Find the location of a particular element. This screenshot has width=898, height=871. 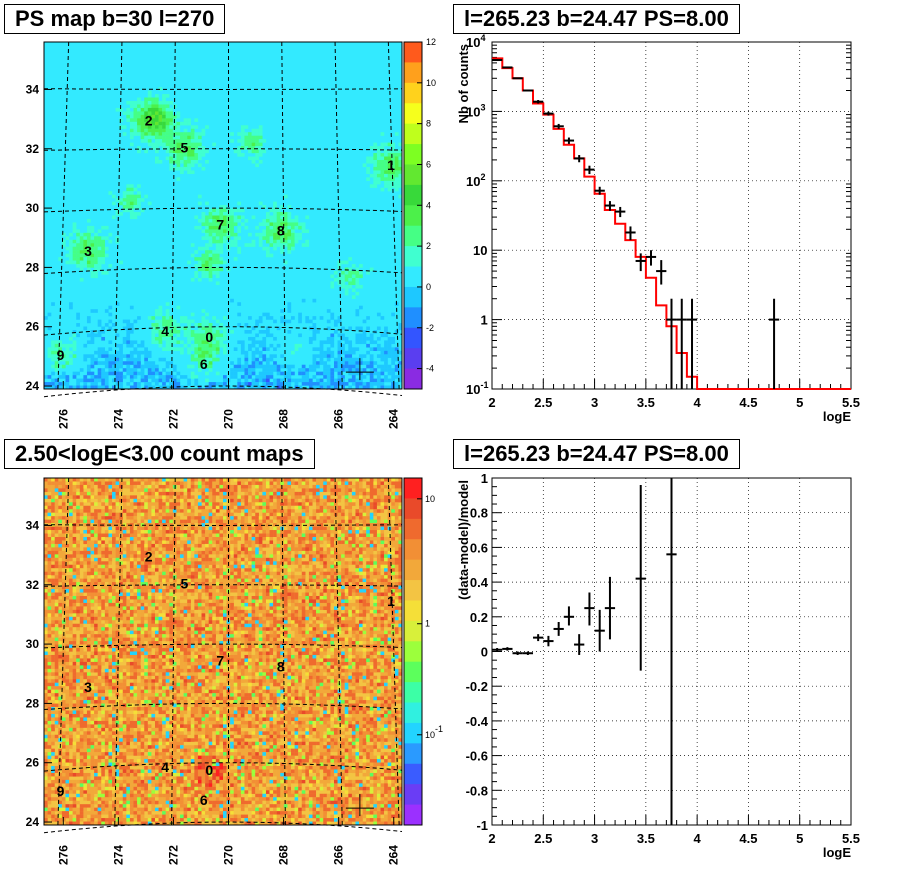

ps_map-ytick-label: 26 is located at coordinates (33, 327).